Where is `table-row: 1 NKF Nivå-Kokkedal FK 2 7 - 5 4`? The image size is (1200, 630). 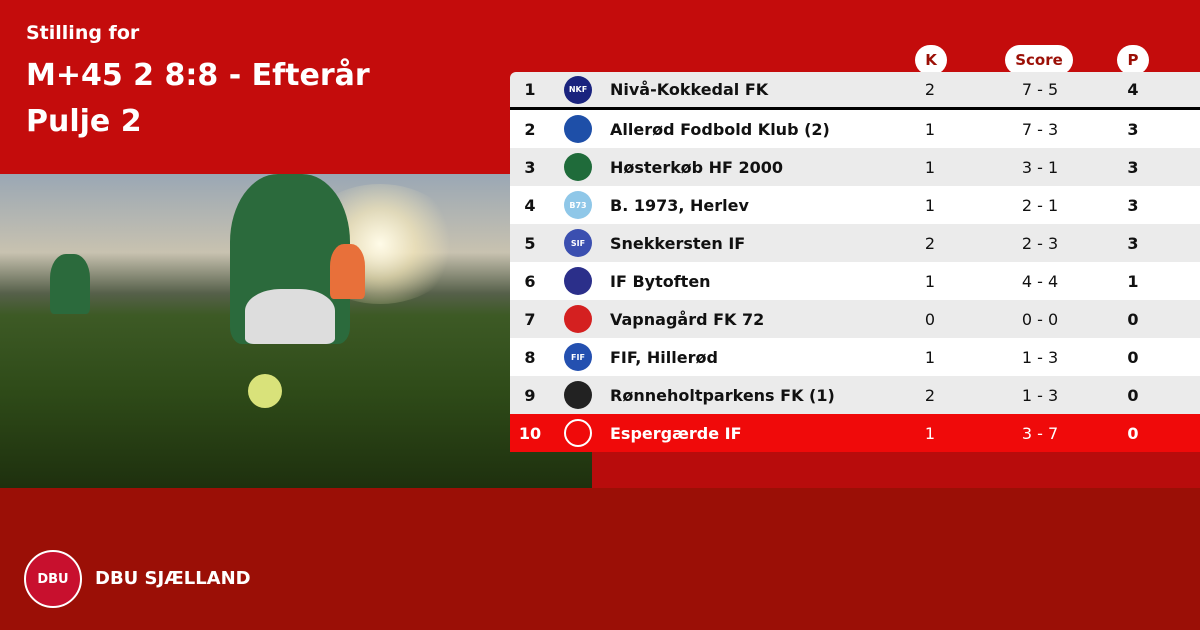 table-row: 1 NKF Nivå-Kokkedal FK 2 7 - 5 4 is located at coordinates (855, 91).